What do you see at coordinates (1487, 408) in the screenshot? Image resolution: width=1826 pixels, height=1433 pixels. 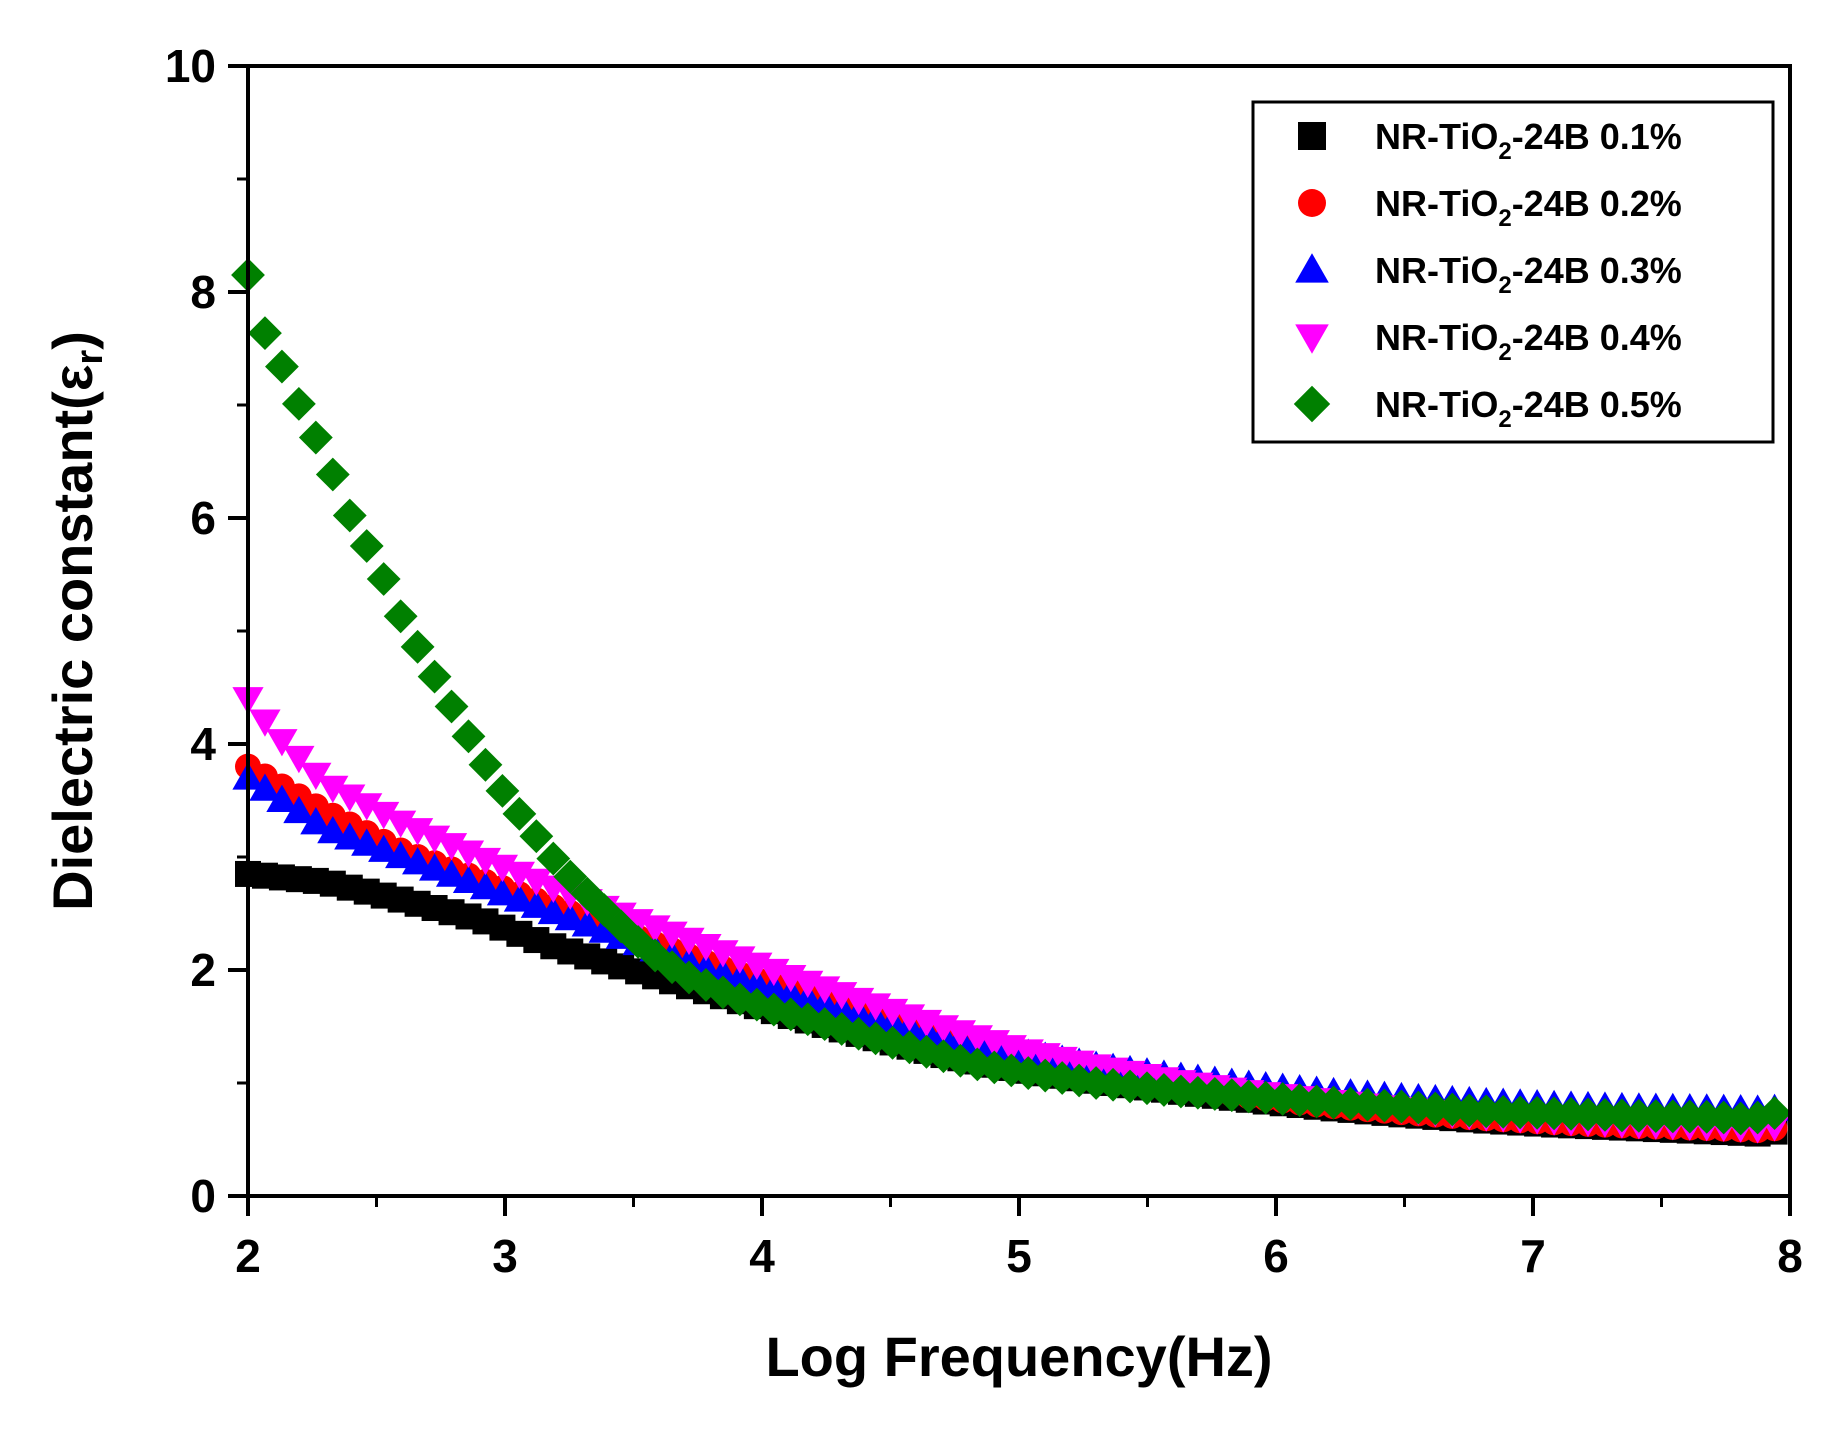 I see `legend-item: NR-TiO2-24B 0.5%` at bounding box center [1487, 408].